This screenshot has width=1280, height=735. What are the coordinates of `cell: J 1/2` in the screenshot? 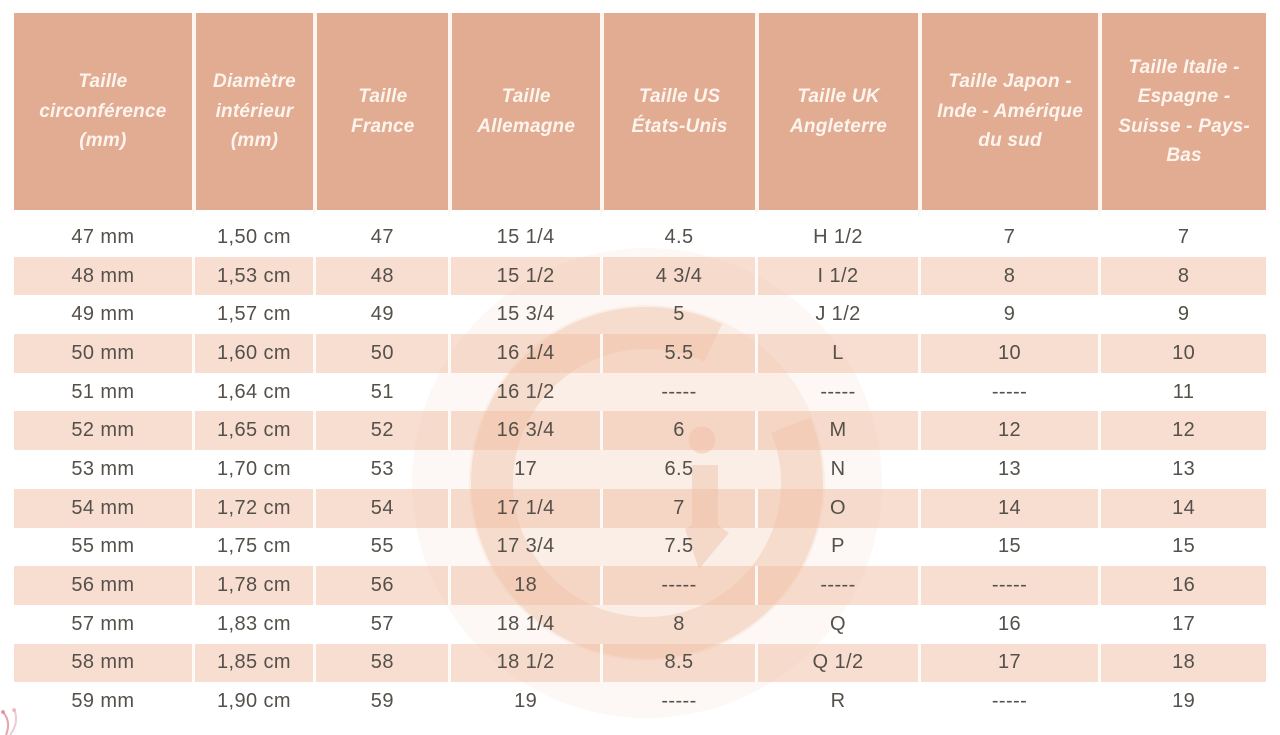 It's located at (838, 314).